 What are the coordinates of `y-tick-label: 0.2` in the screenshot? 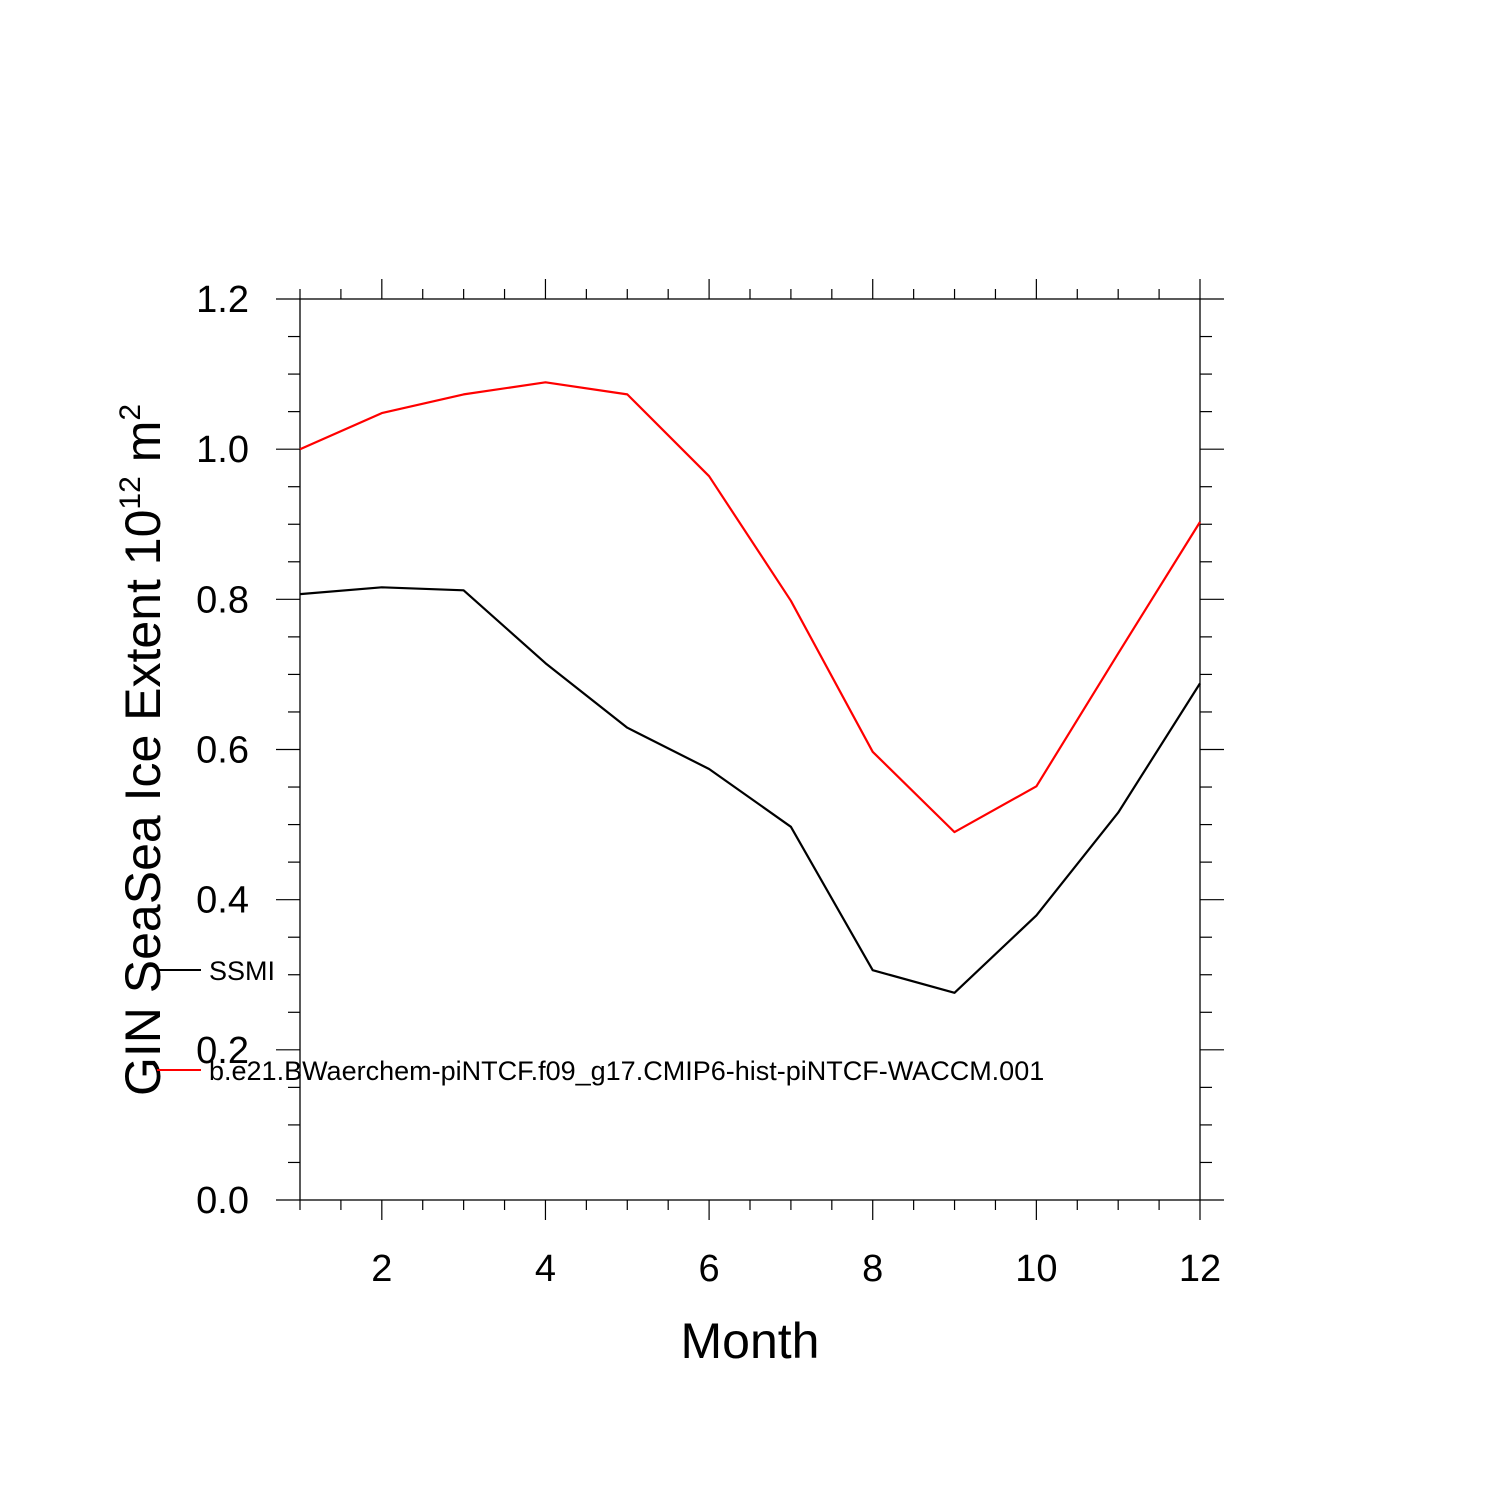 It's located at (222, 1051).